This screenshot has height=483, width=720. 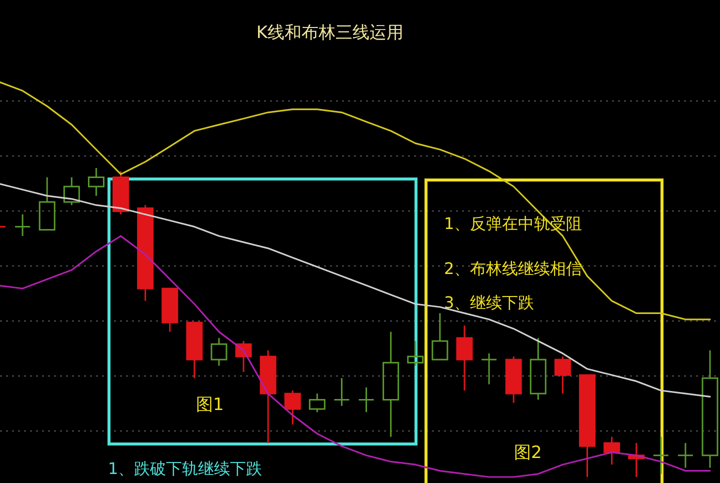 I want to click on annotation: 图2, so click(x=528, y=453).